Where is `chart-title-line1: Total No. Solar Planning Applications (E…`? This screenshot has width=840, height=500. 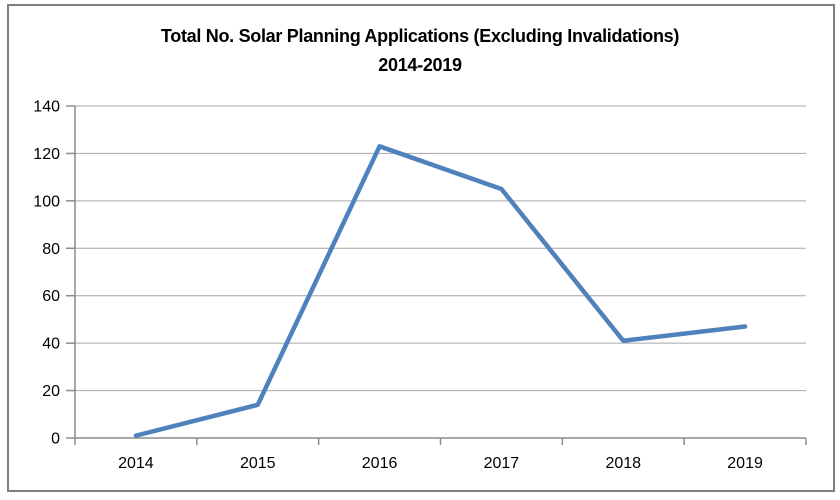
chart-title-line1: Total No. Solar Planning Applications (E… is located at coordinates (420, 36).